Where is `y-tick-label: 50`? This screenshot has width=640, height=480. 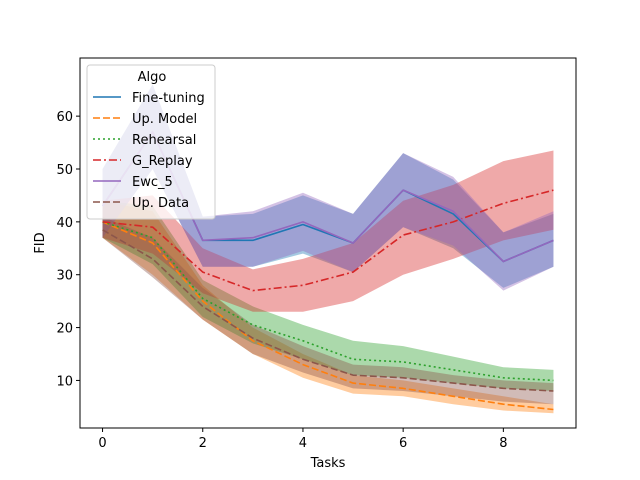 y-tick-label: 50 is located at coordinates (64, 170).